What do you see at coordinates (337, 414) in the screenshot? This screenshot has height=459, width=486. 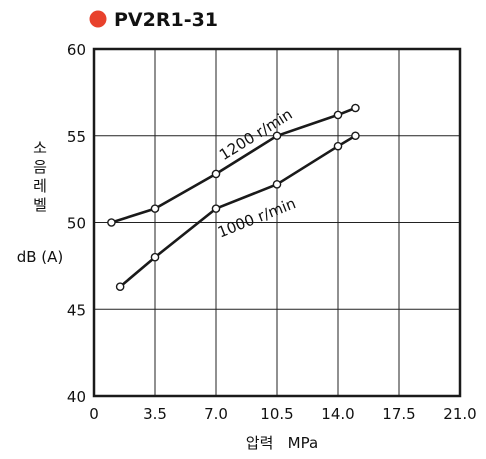 I see `x-tick-label: 14.0` at bounding box center [337, 414].